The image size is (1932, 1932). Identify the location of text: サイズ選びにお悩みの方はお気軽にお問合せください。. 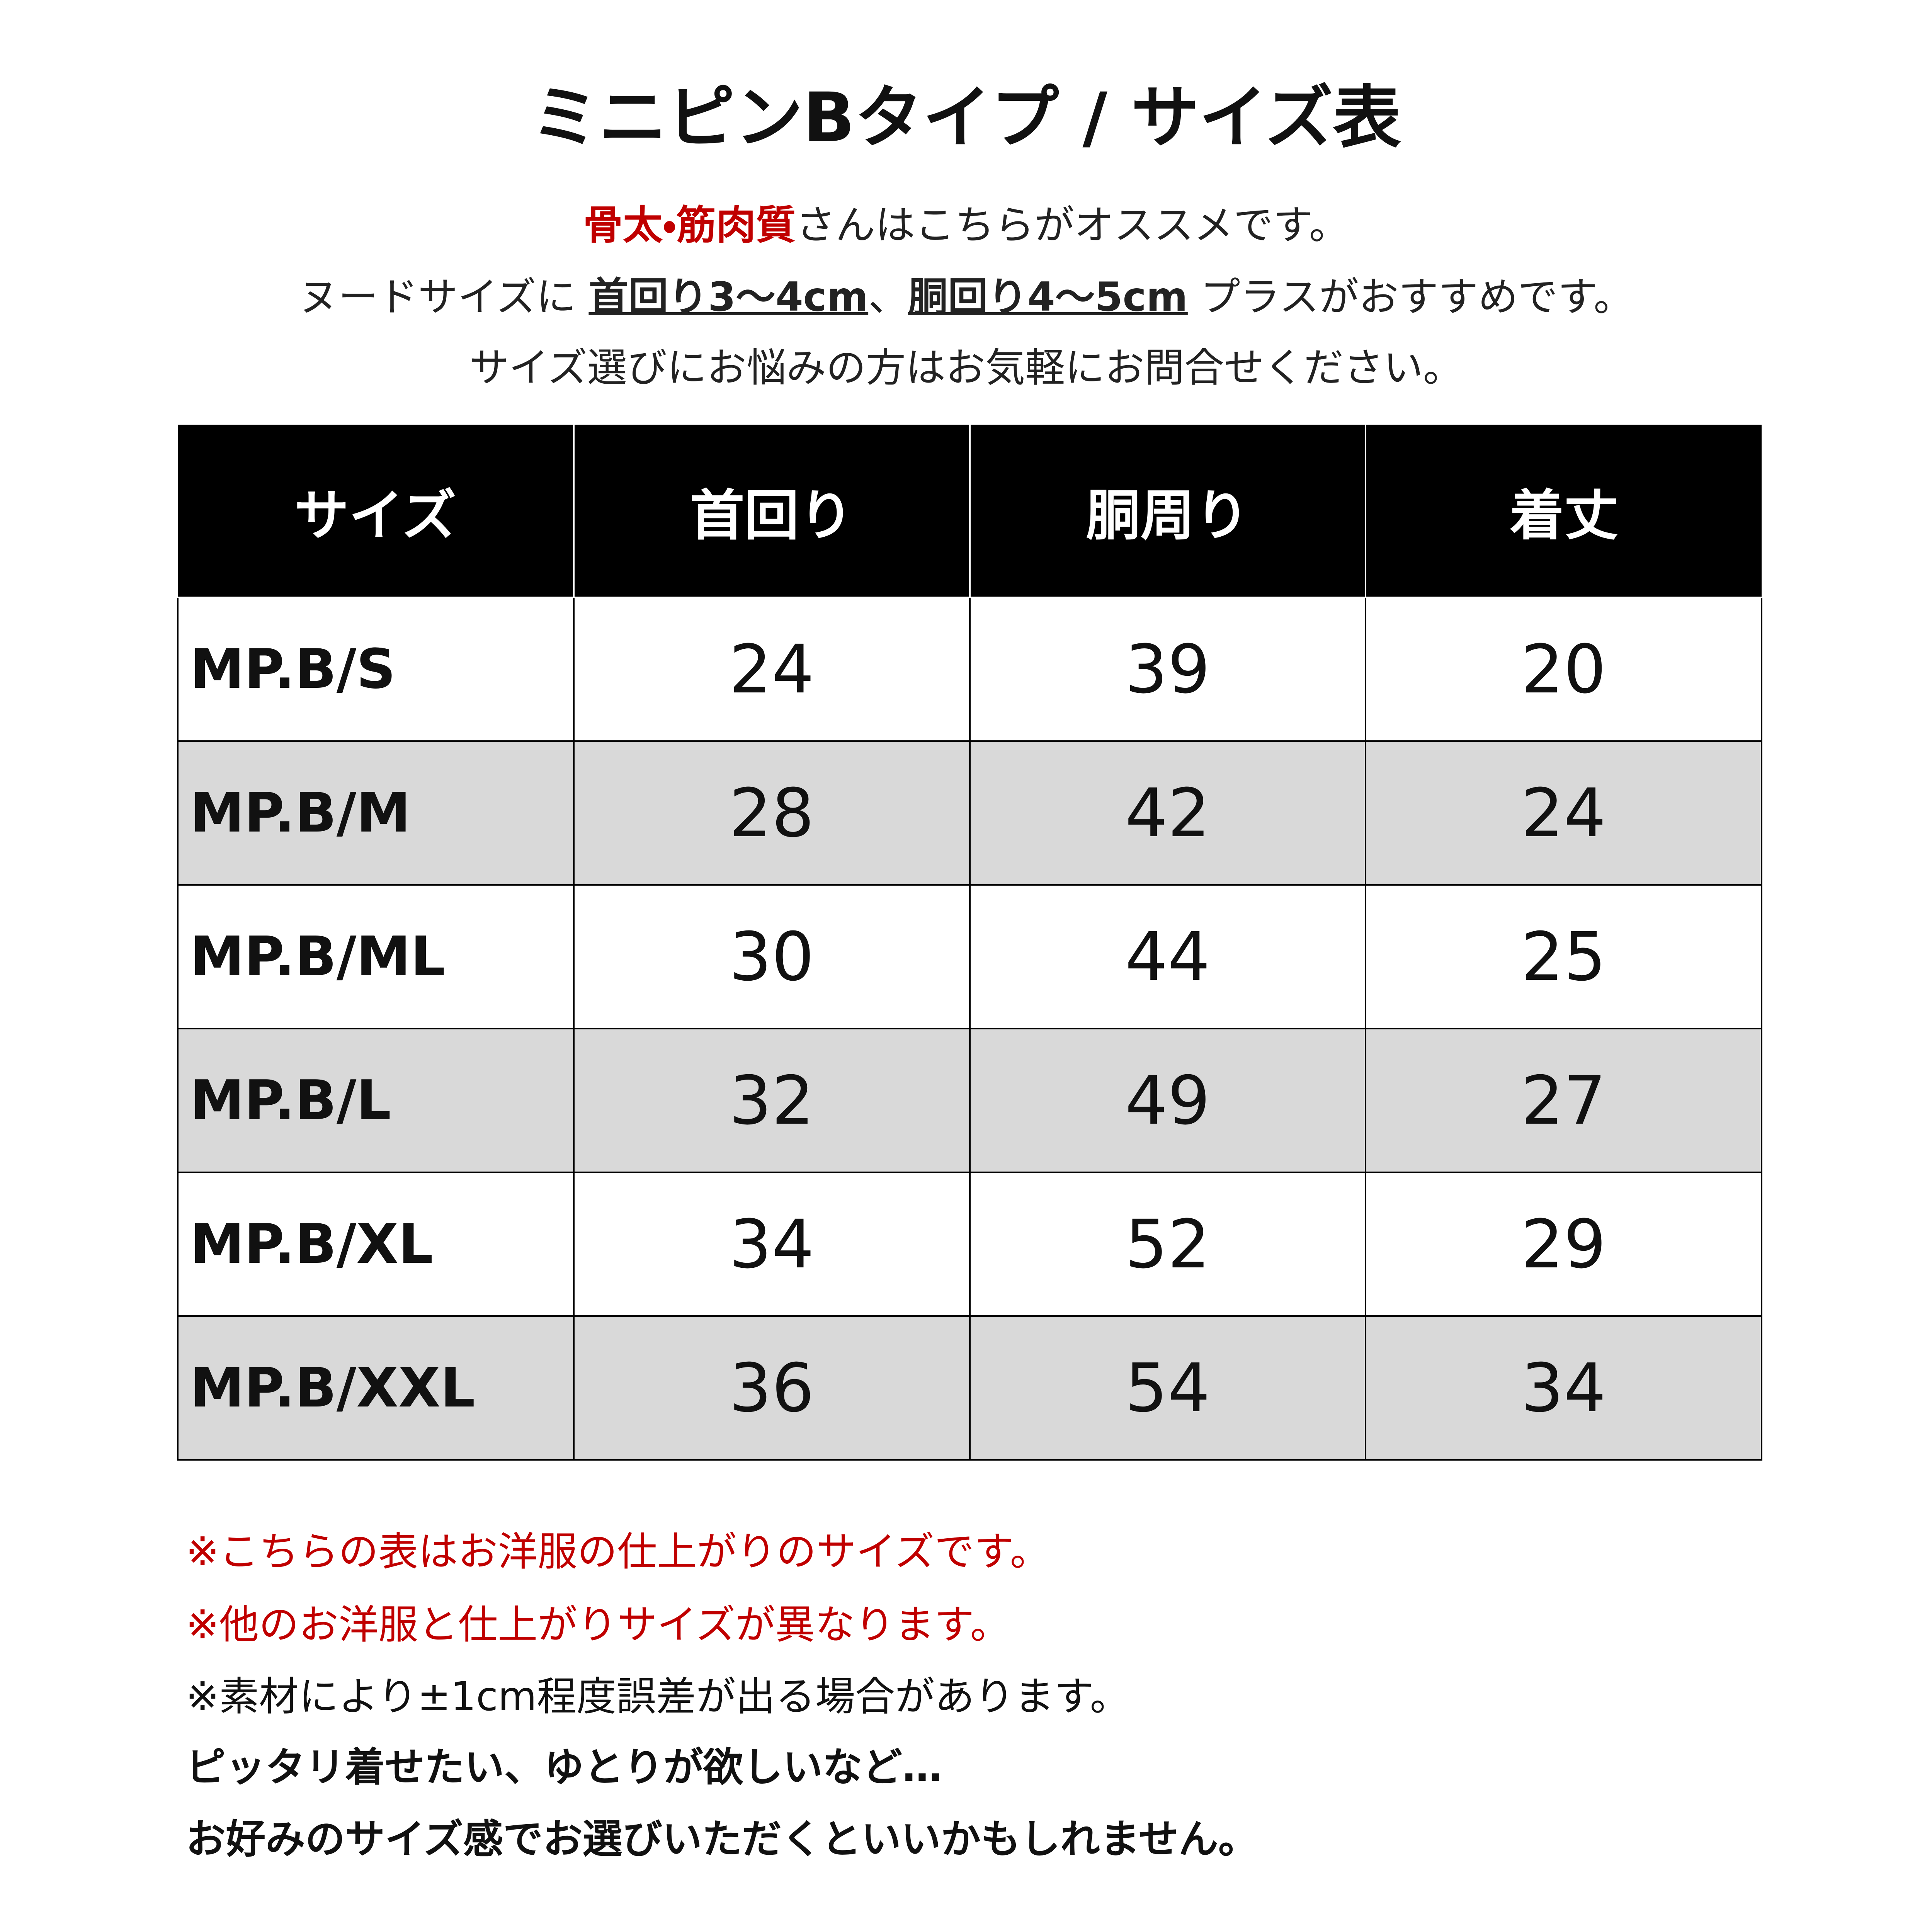
(966, 368).